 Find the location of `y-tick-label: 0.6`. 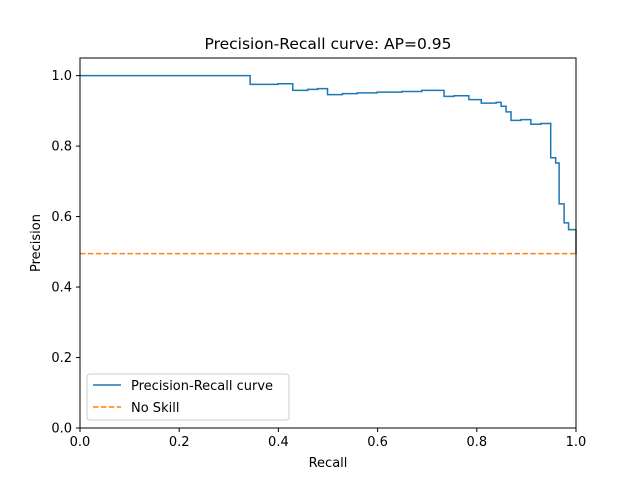

y-tick-label: 0.6 is located at coordinates (61, 217).